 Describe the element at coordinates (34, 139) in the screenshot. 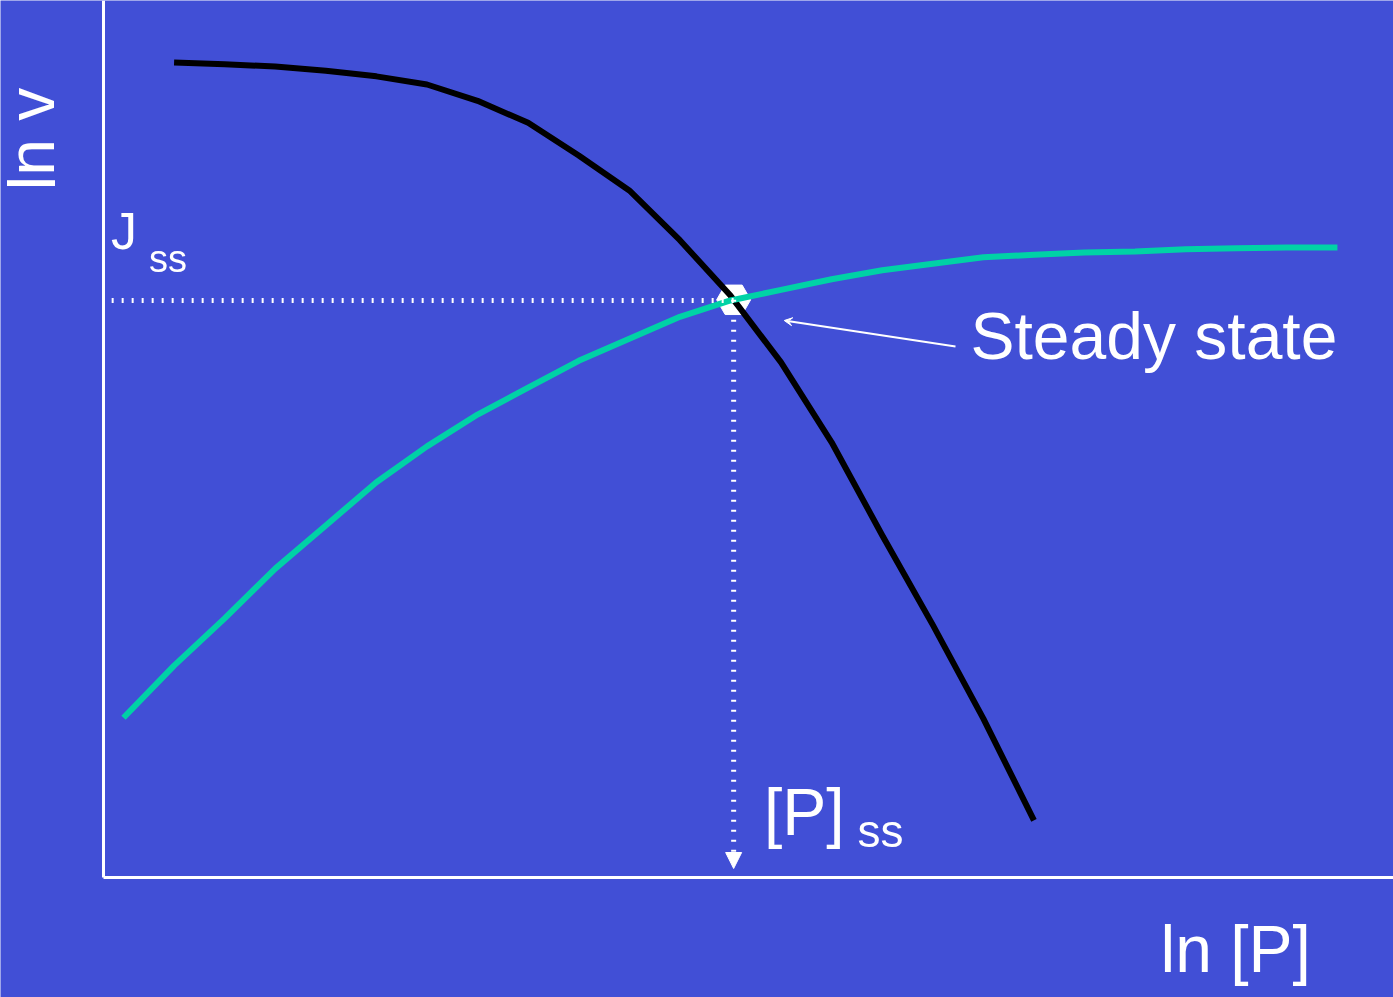

I see `y-axis-title: ln v` at that location.